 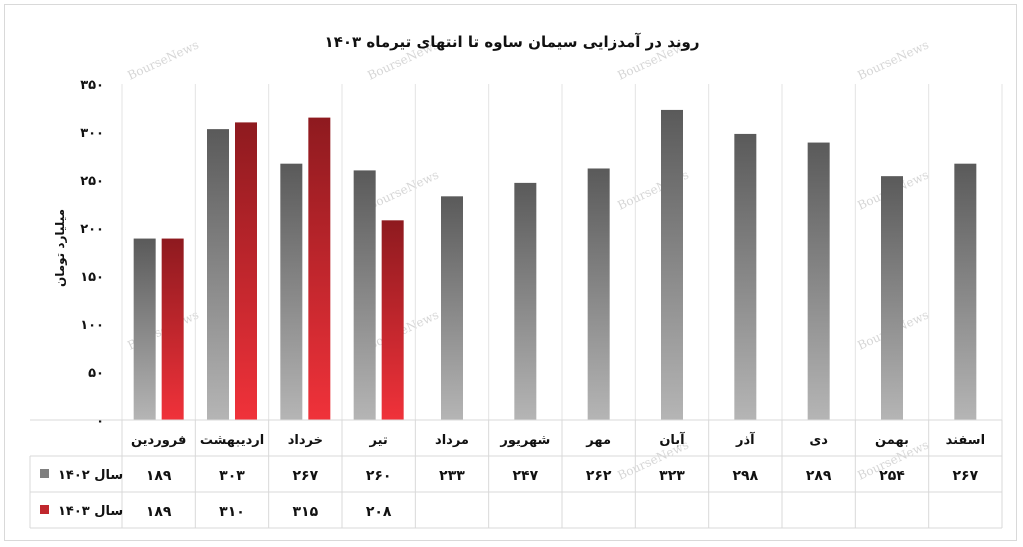 I want to click on category-label: آذر, so click(x=745, y=439).